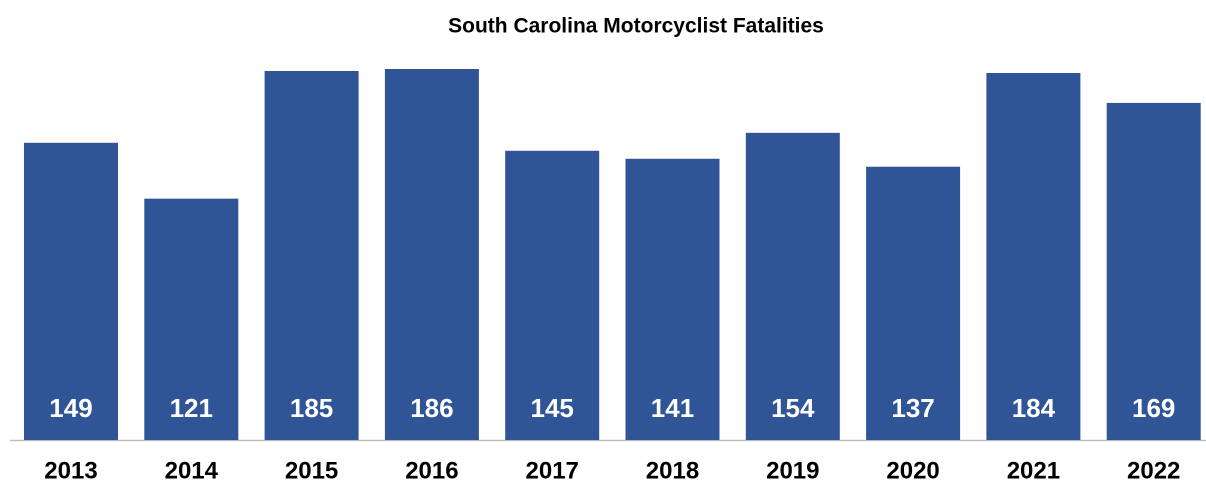 This screenshot has height=498, width=1206. I want to click on data-label: 185, so click(311, 408).